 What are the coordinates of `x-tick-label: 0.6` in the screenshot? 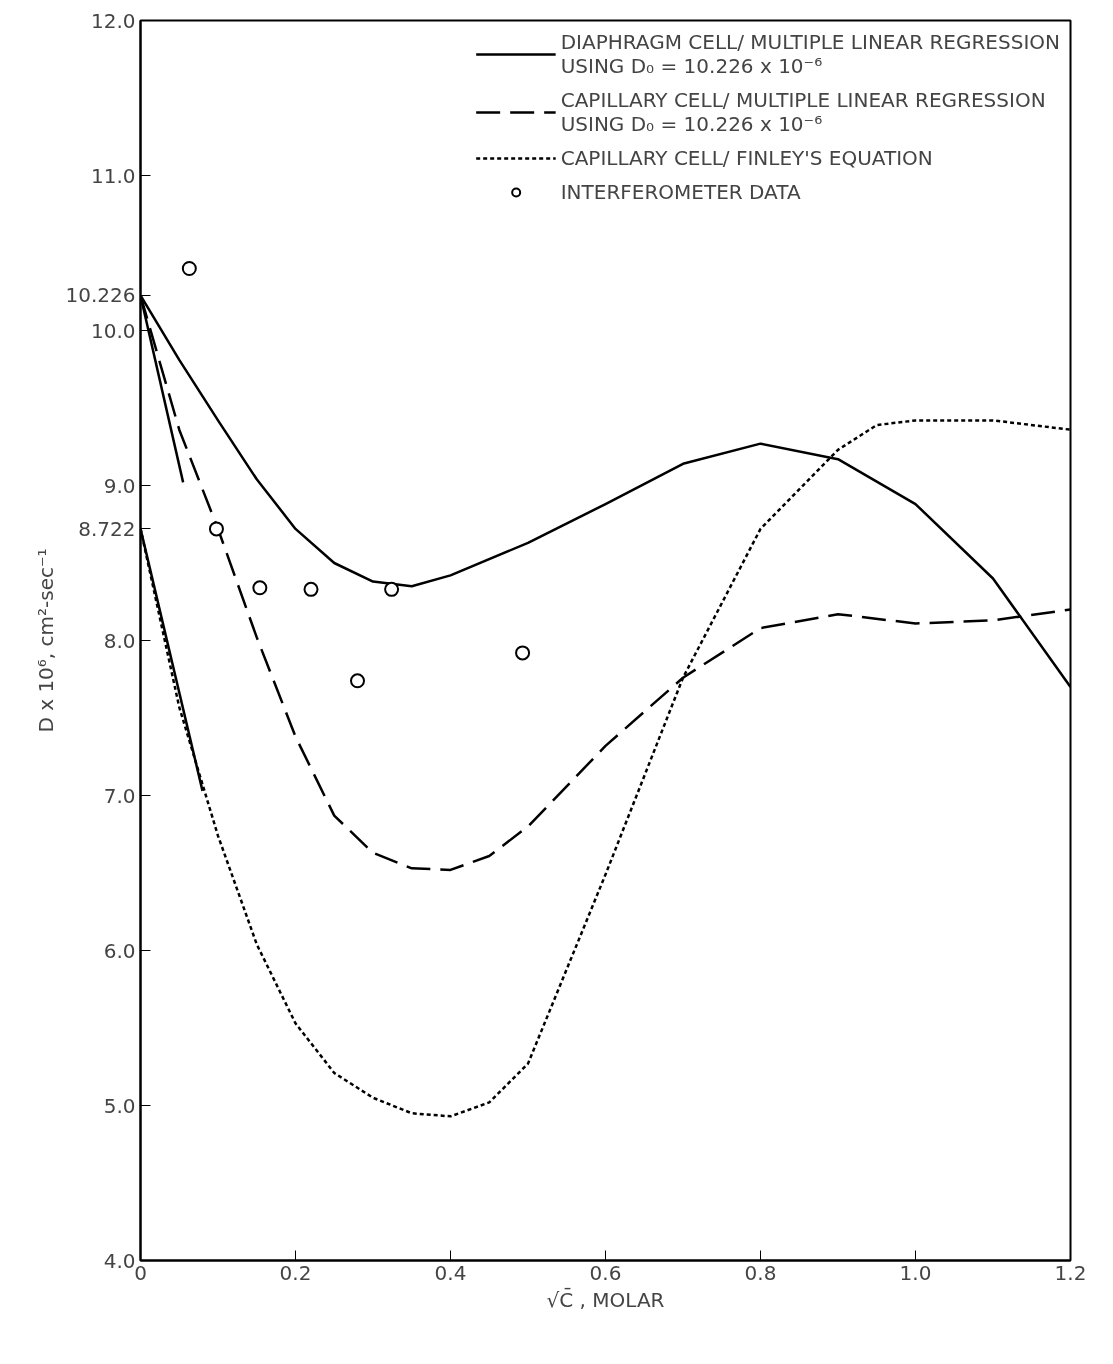 It's located at (605, 1272).